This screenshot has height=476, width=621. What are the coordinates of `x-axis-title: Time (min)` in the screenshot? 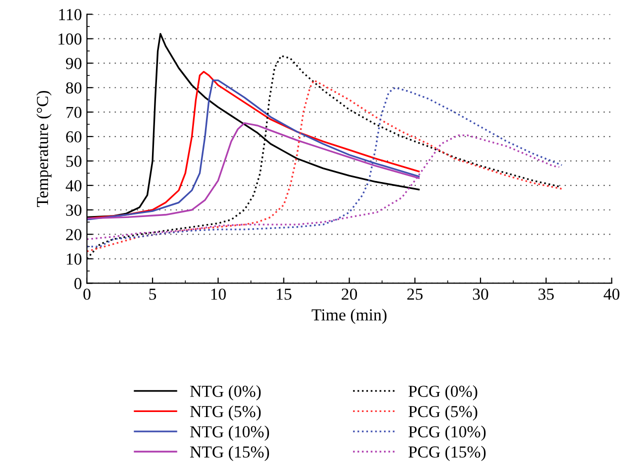 It's located at (349, 316).